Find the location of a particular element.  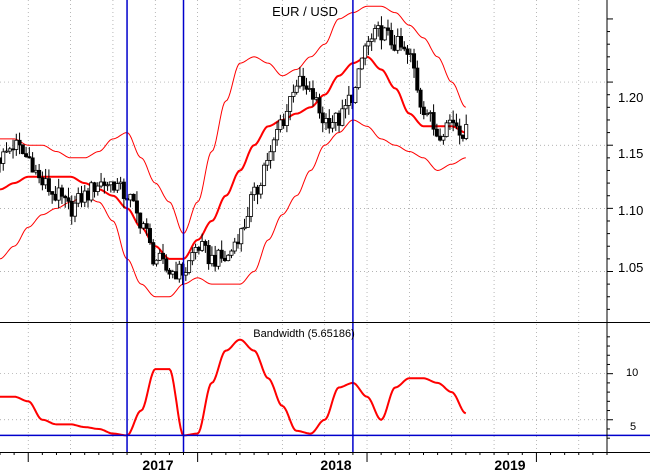

y-tick-label: 1.10 is located at coordinates (630, 210).